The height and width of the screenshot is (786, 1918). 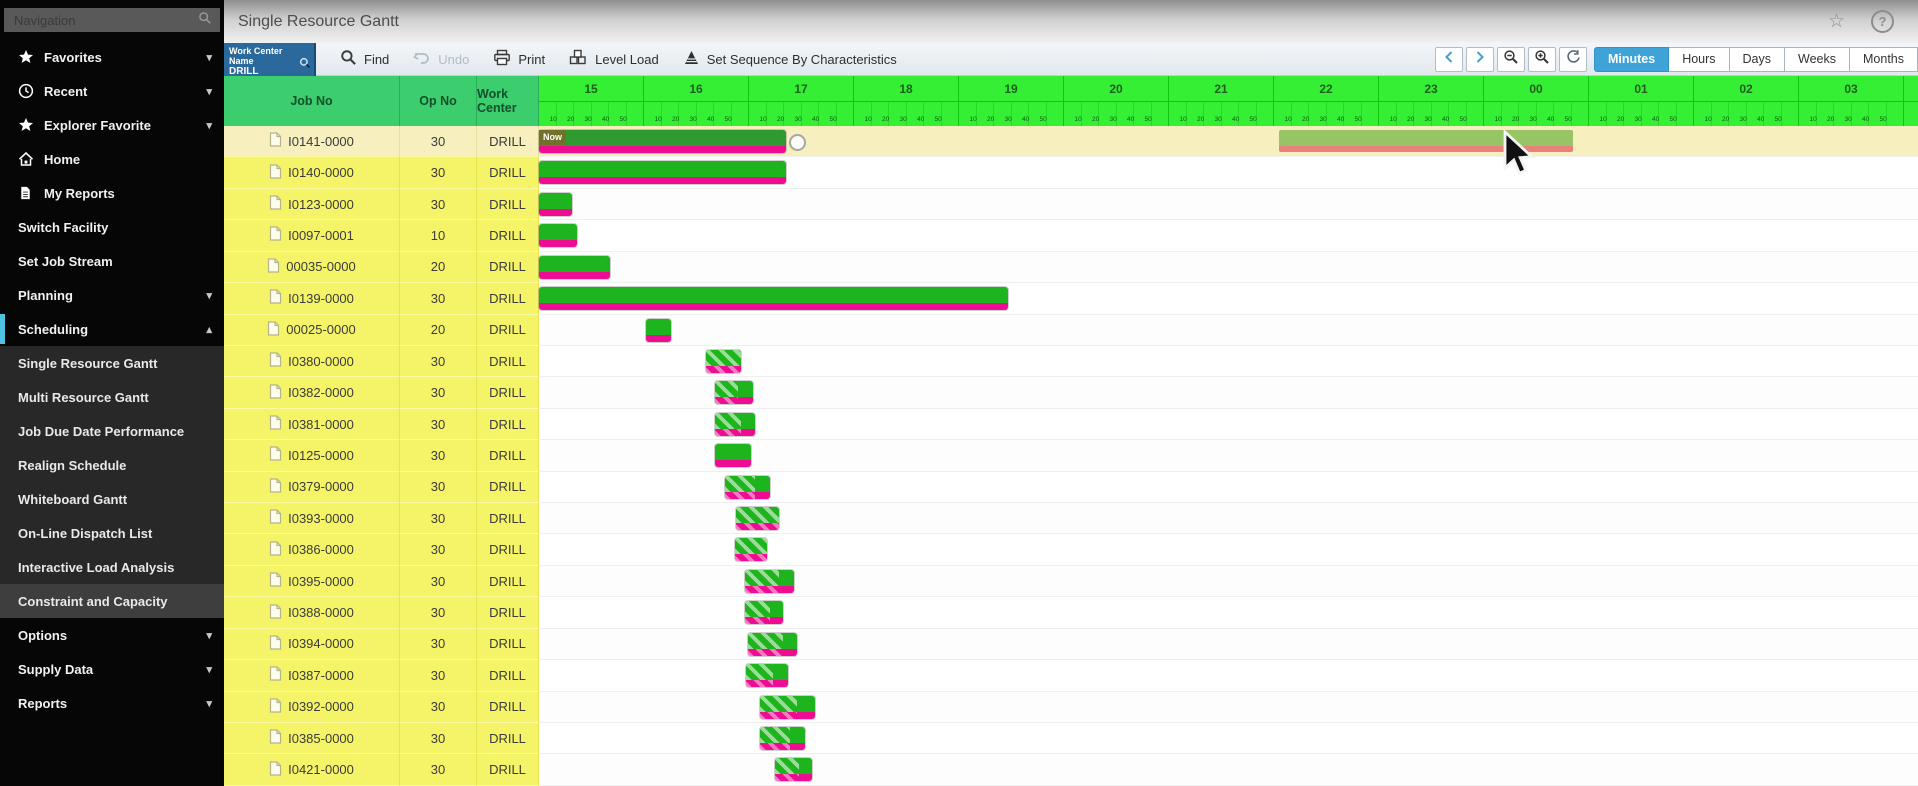 I want to click on column-header-job-no: Job No, so click(x=312, y=101).